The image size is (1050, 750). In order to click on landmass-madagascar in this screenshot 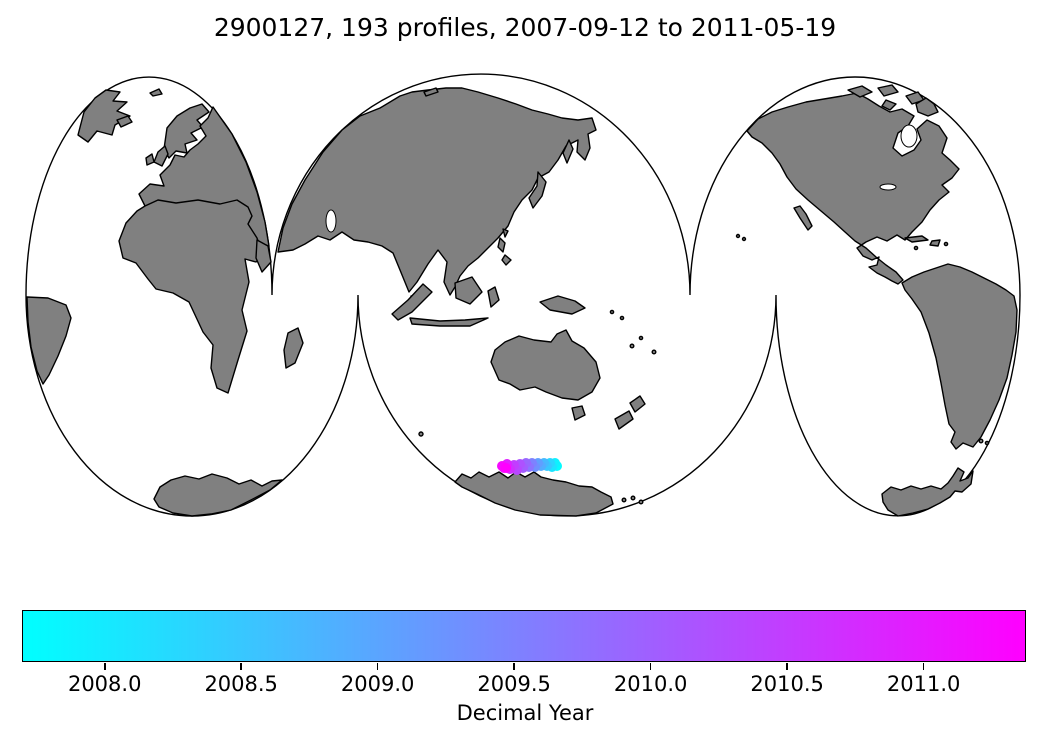, I will do `click(293, 348)`.